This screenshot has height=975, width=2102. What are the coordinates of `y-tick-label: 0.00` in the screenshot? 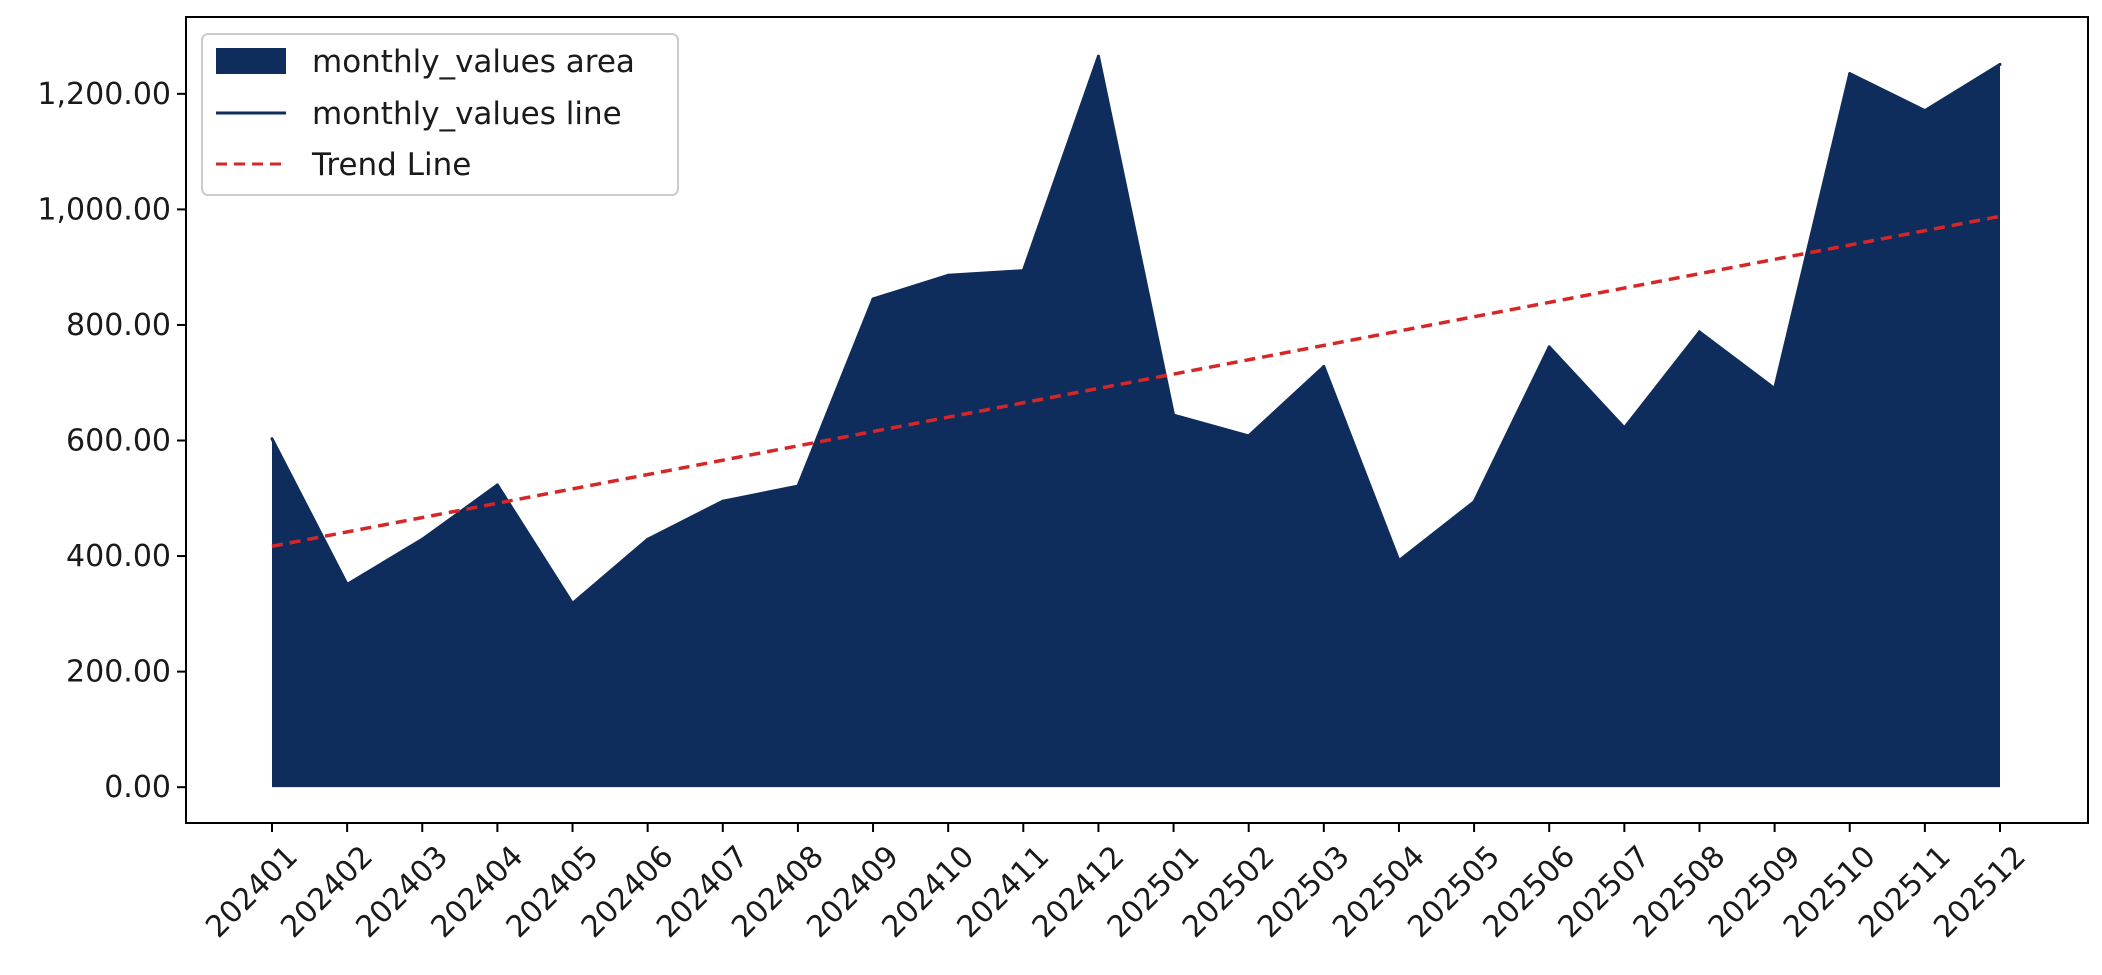 It's located at (137, 787).